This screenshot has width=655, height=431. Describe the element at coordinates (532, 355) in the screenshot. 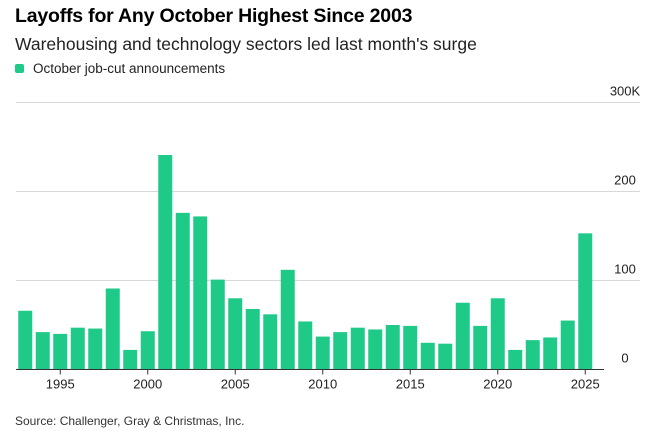

I see `bar-2022` at that location.